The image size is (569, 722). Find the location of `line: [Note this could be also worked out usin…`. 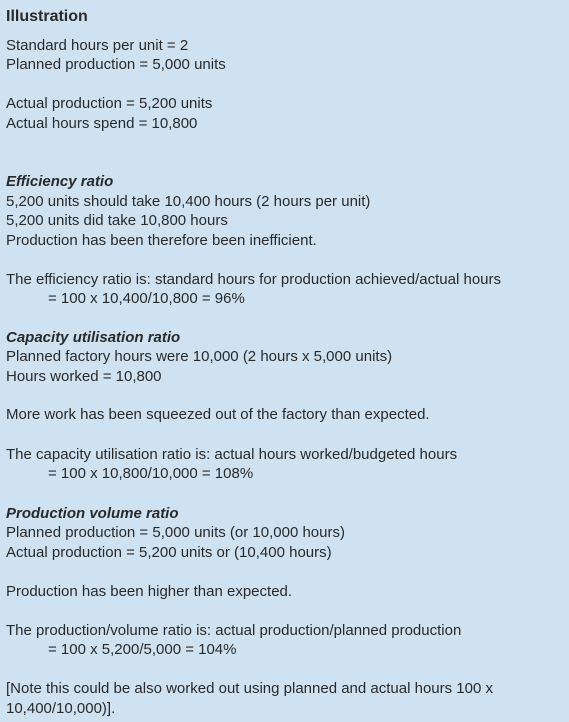

line: [Note this could be also worked out usin… is located at coordinates (249, 688).